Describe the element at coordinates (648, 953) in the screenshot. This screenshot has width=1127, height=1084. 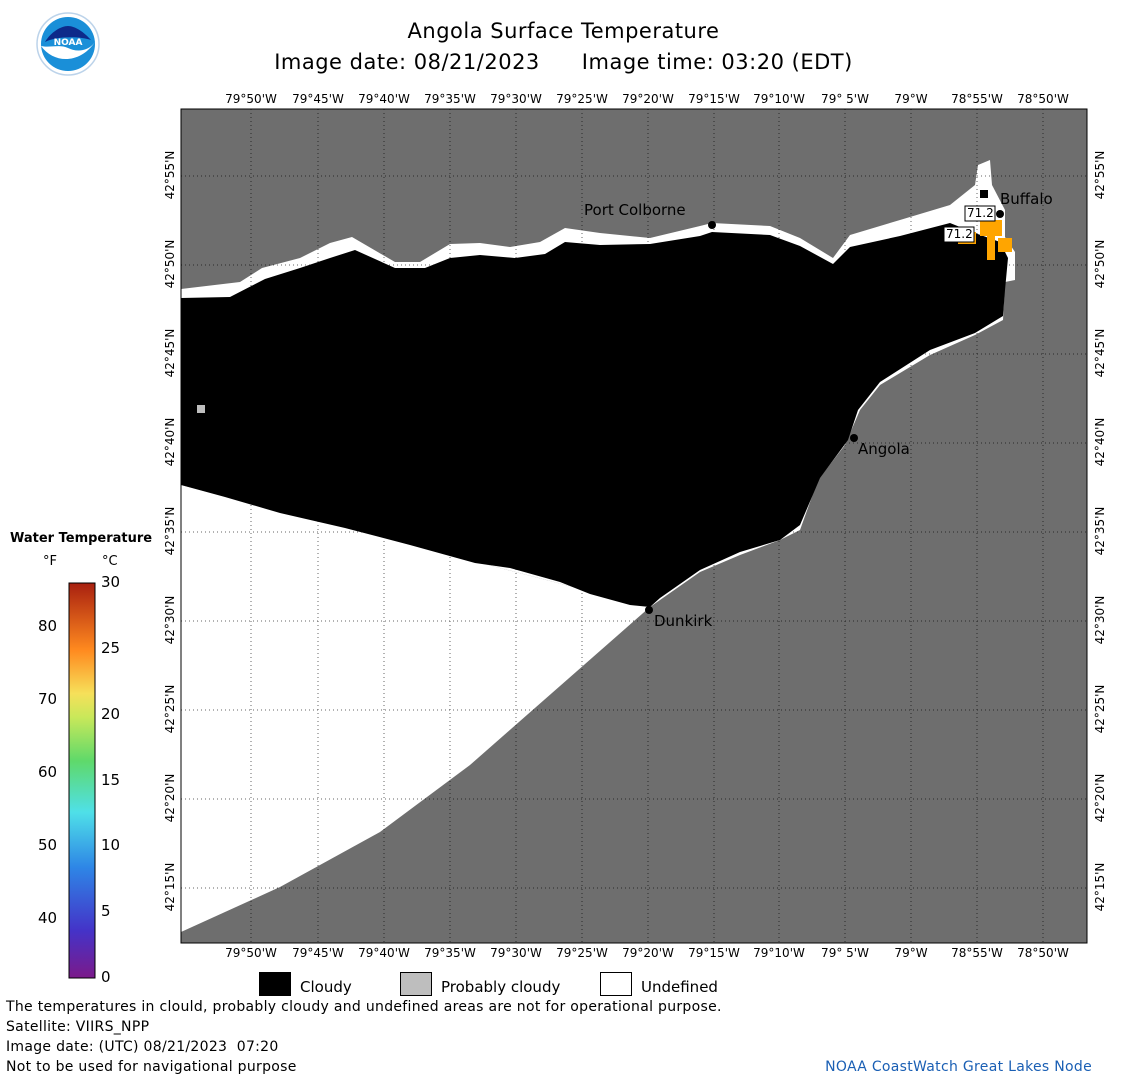
I see `lon-tick-label-bottom: 79°20'W` at that location.